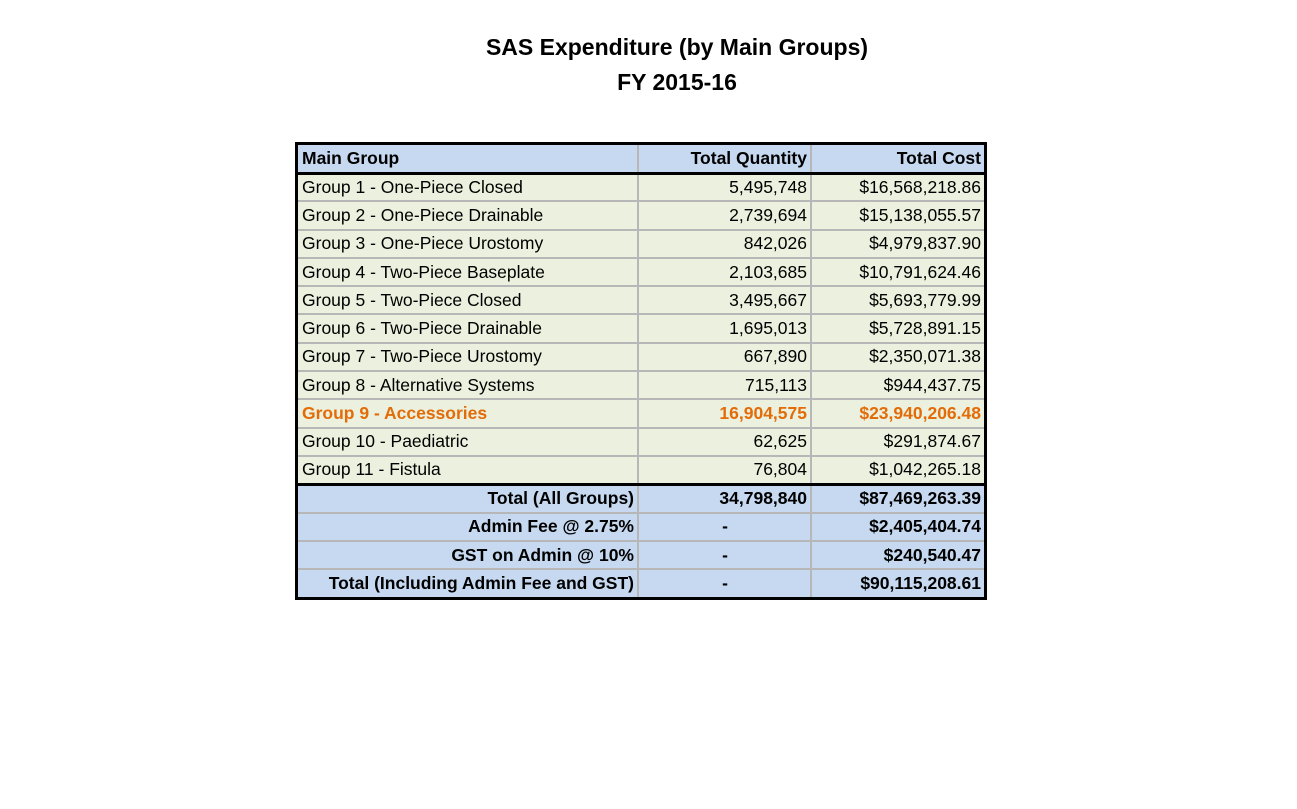  Describe the element at coordinates (897, 470) in the screenshot. I see `cost-cell: $1,042,265.18` at that location.